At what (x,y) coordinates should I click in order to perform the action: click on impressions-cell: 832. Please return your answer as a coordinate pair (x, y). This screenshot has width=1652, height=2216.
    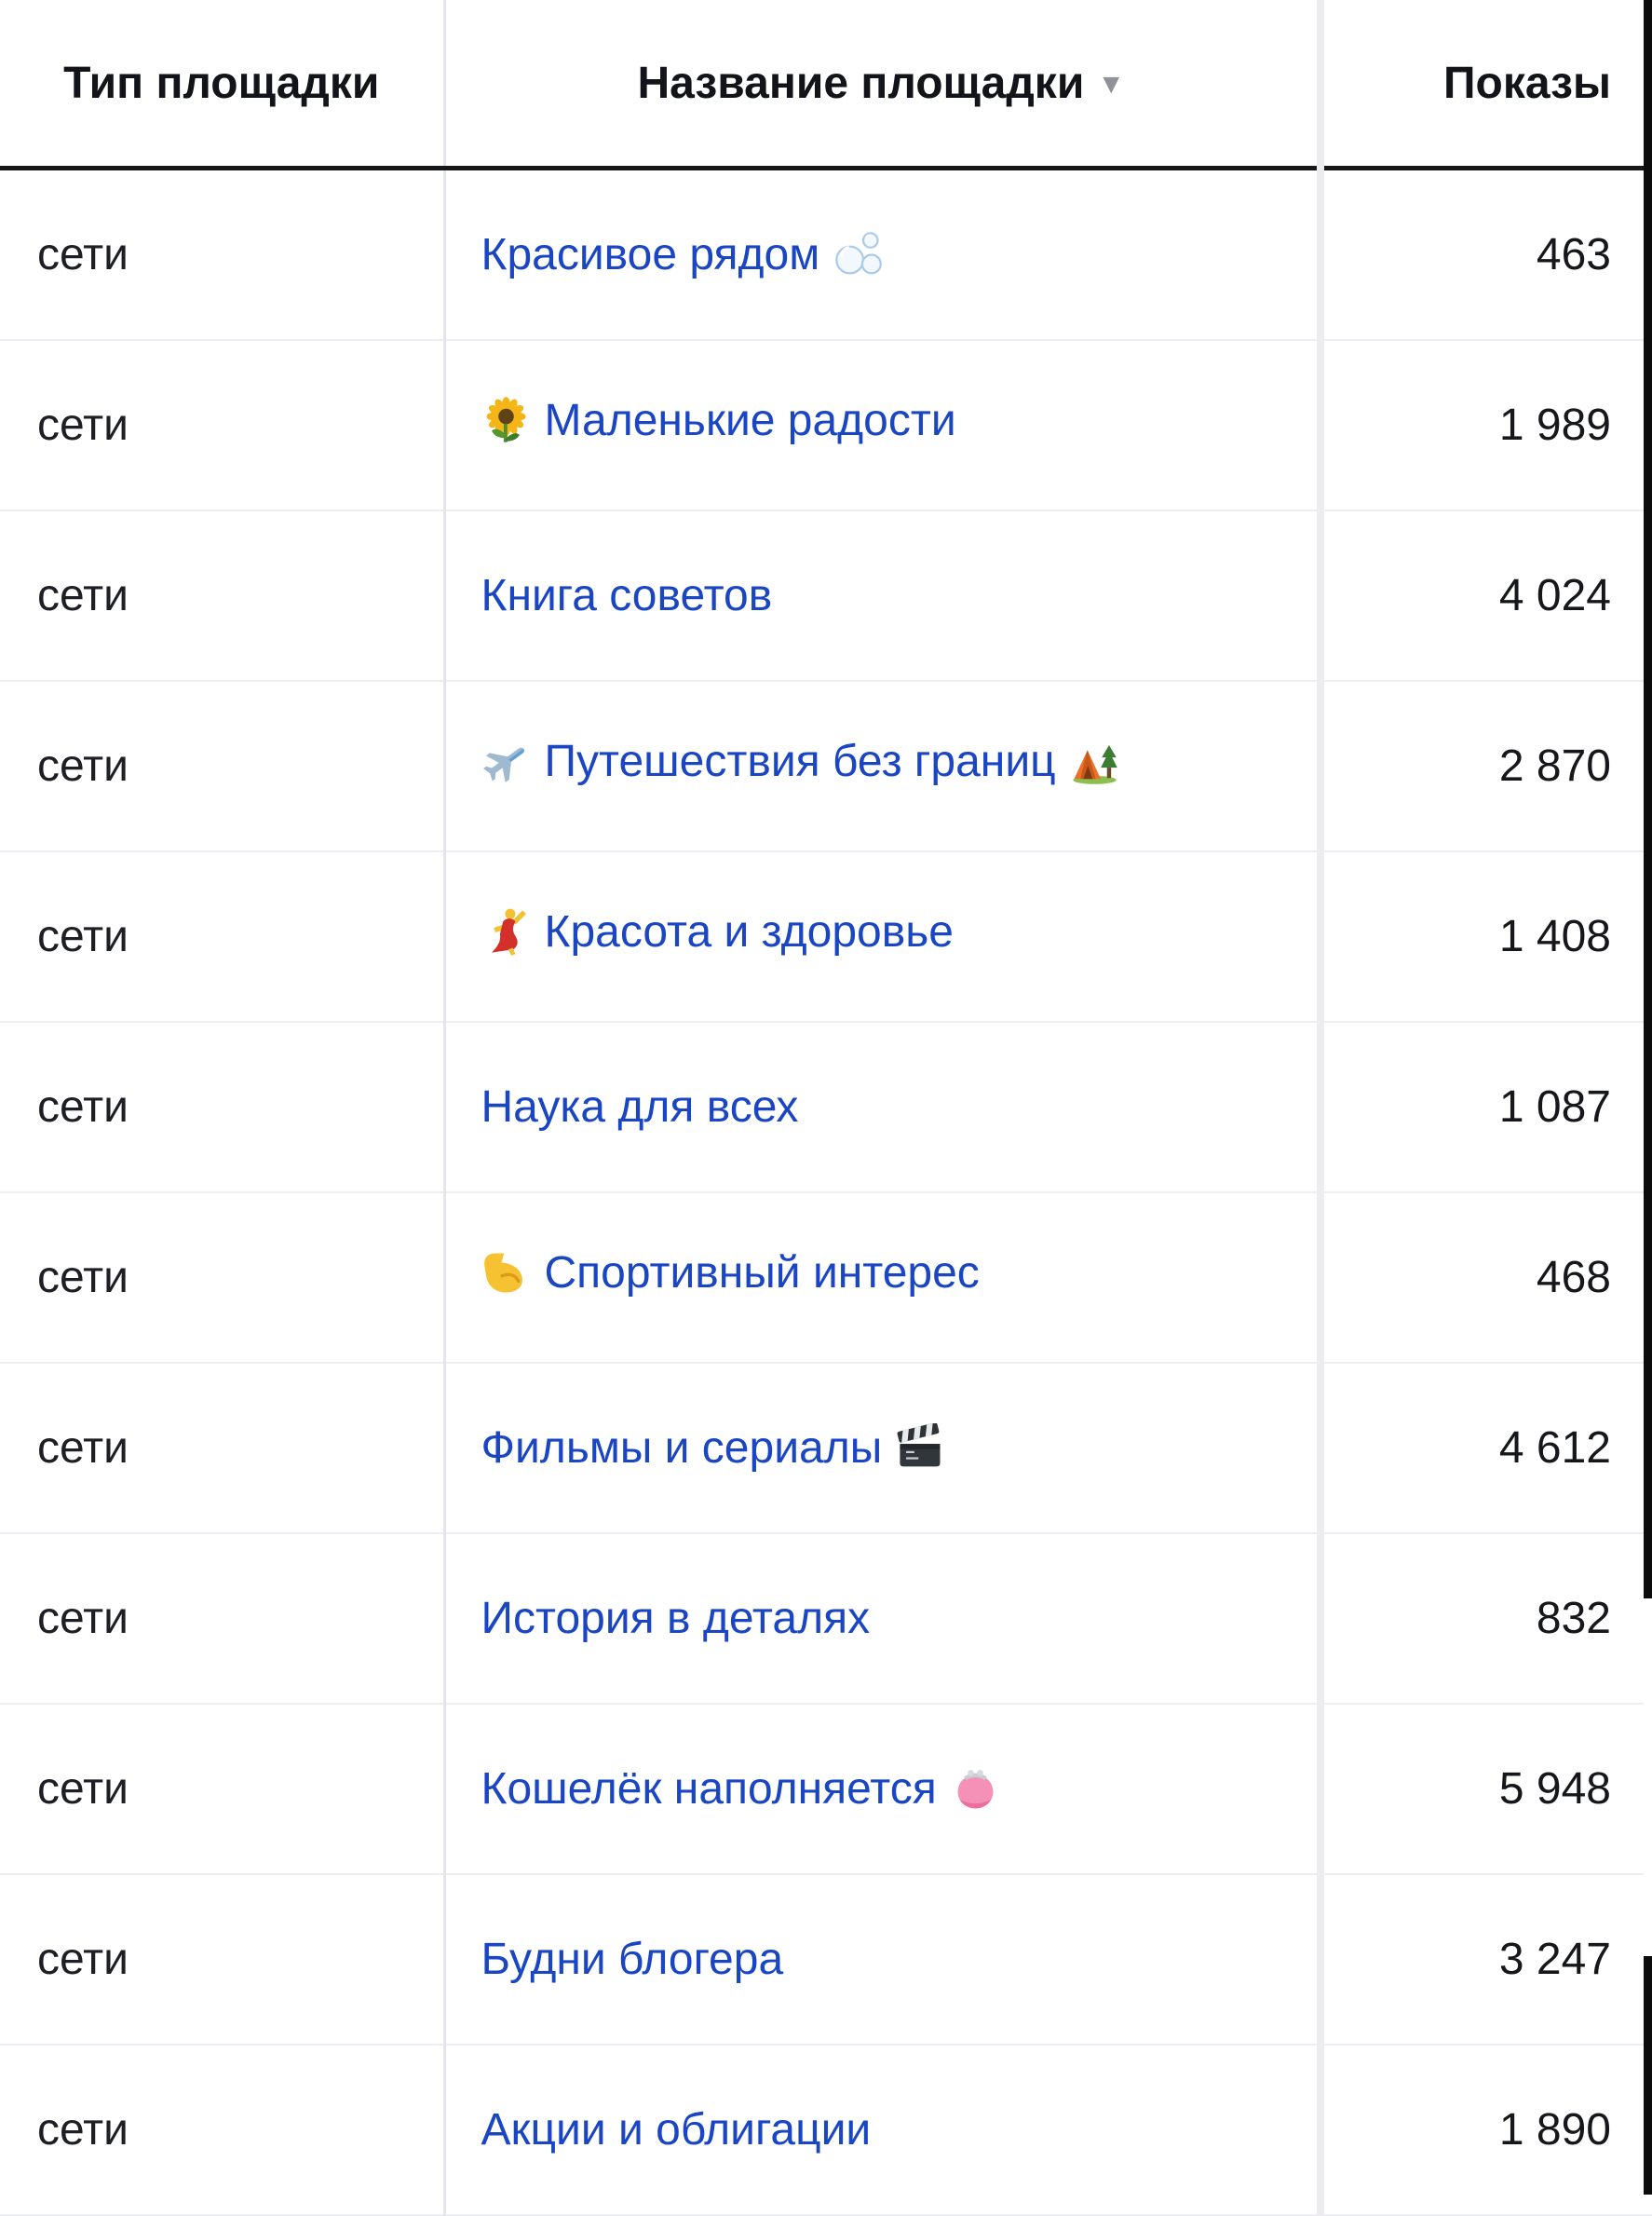
    Looking at the image, I should click on (1486, 1619).